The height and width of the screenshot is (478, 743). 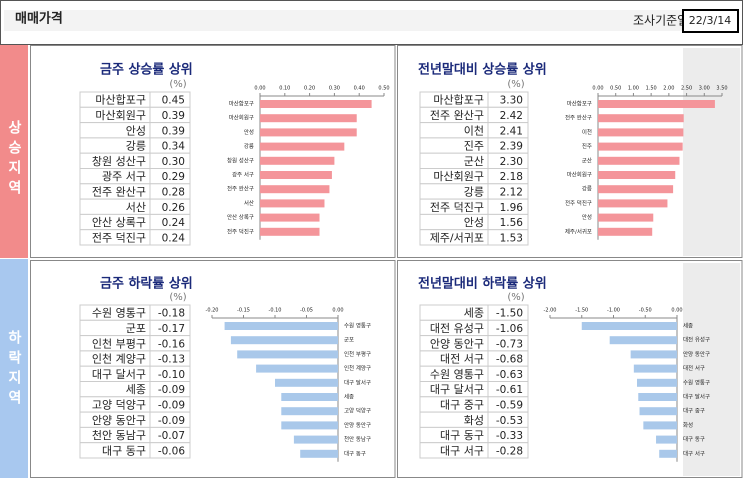 I want to click on row-name: 인천 부평구, so click(x=119, y=343).